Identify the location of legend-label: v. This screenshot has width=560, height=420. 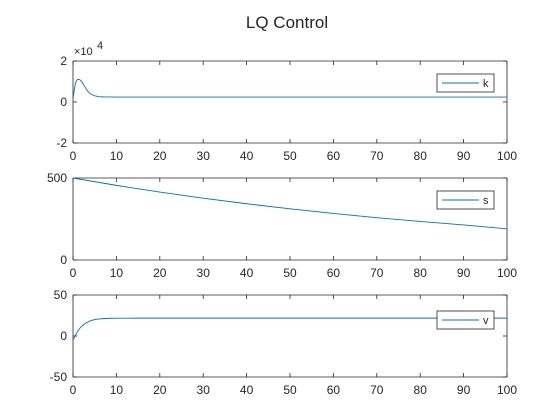
(486, 321).